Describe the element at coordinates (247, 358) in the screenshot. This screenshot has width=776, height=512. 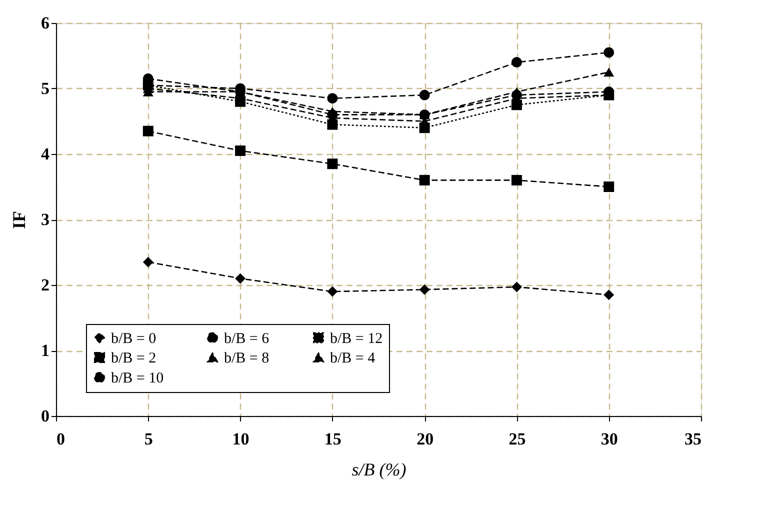
I see `legend-label: b/B = 8` at that location.